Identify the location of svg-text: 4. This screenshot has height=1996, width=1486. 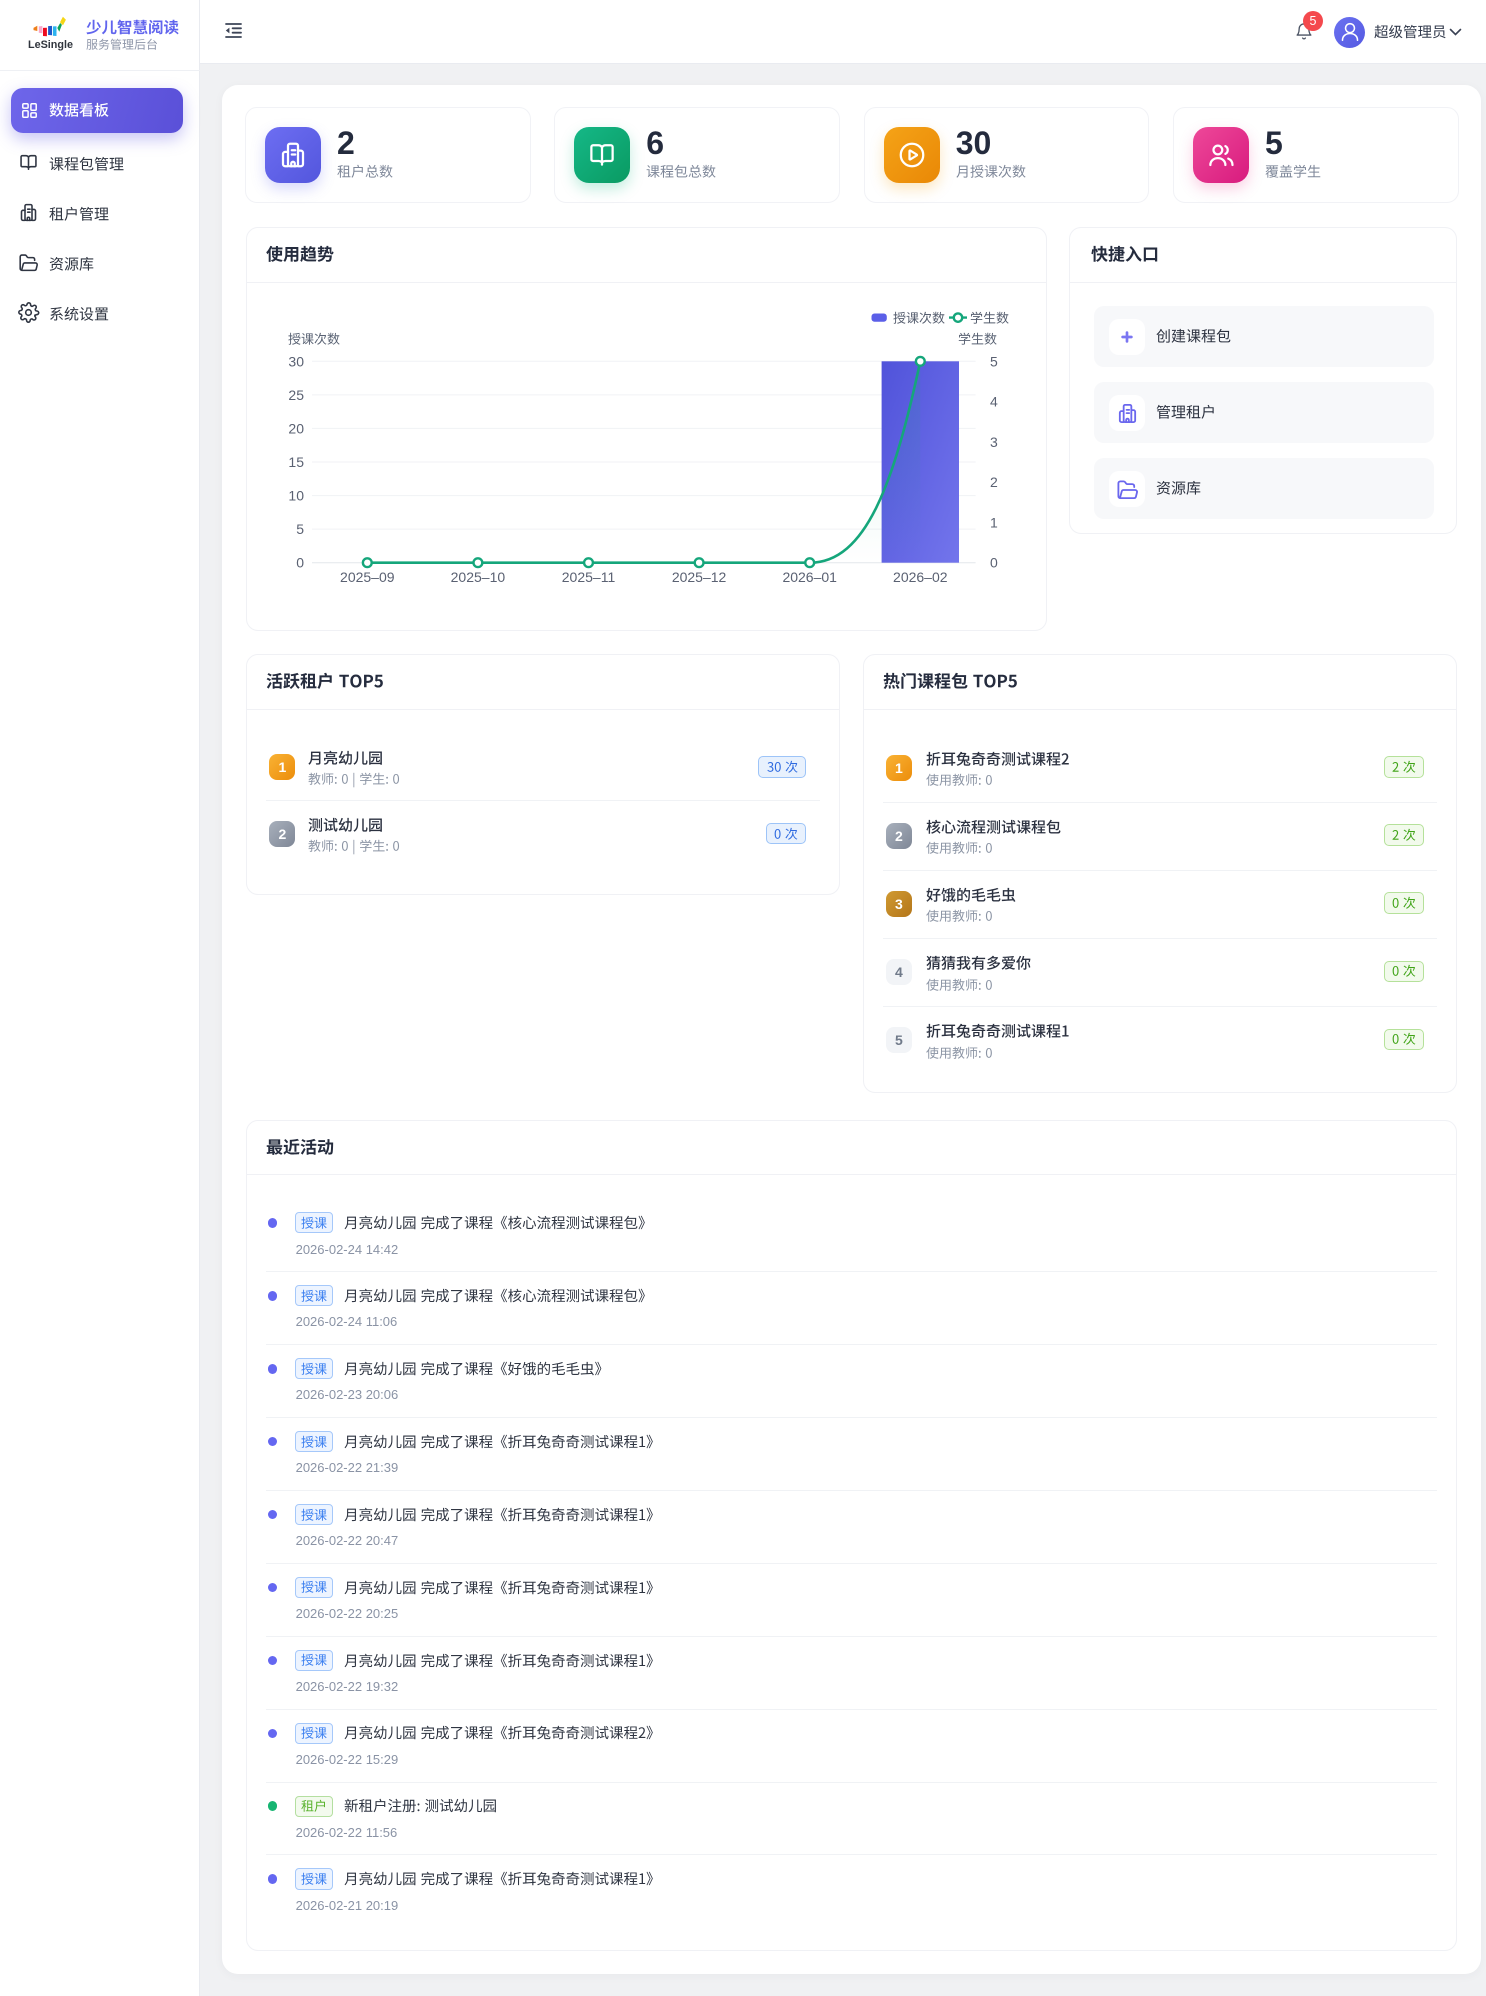
(994, 402).